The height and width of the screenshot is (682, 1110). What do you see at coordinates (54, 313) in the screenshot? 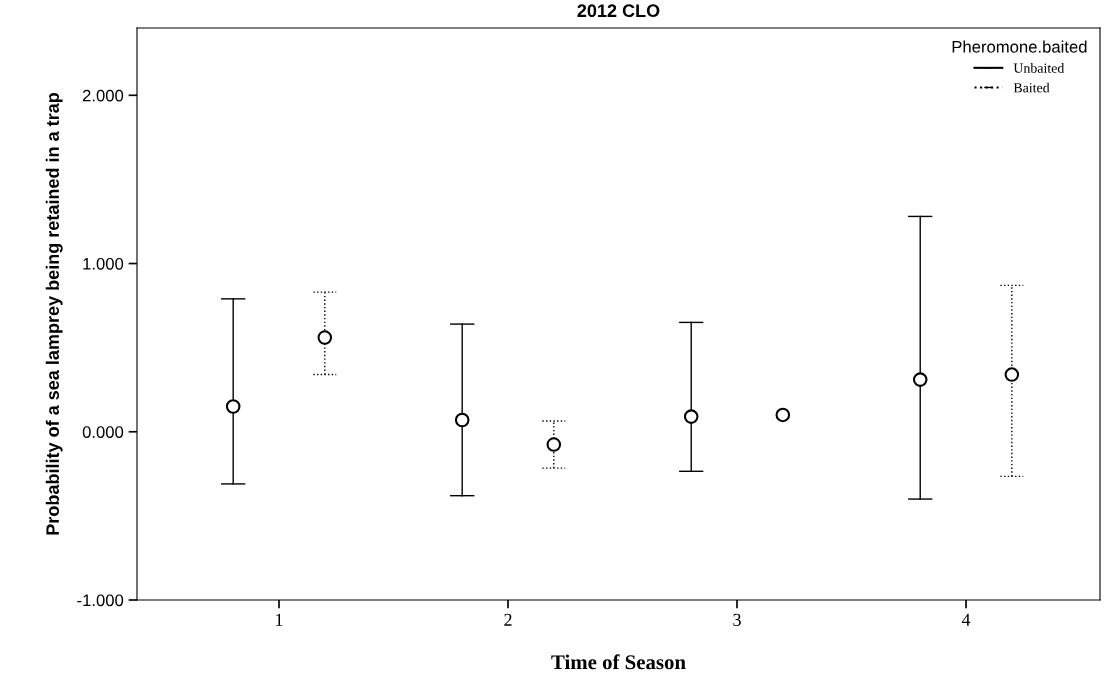
I see `y-axis-title: Probability of a sea lamprey being retained in a trap` at bounding box center [54, 313].